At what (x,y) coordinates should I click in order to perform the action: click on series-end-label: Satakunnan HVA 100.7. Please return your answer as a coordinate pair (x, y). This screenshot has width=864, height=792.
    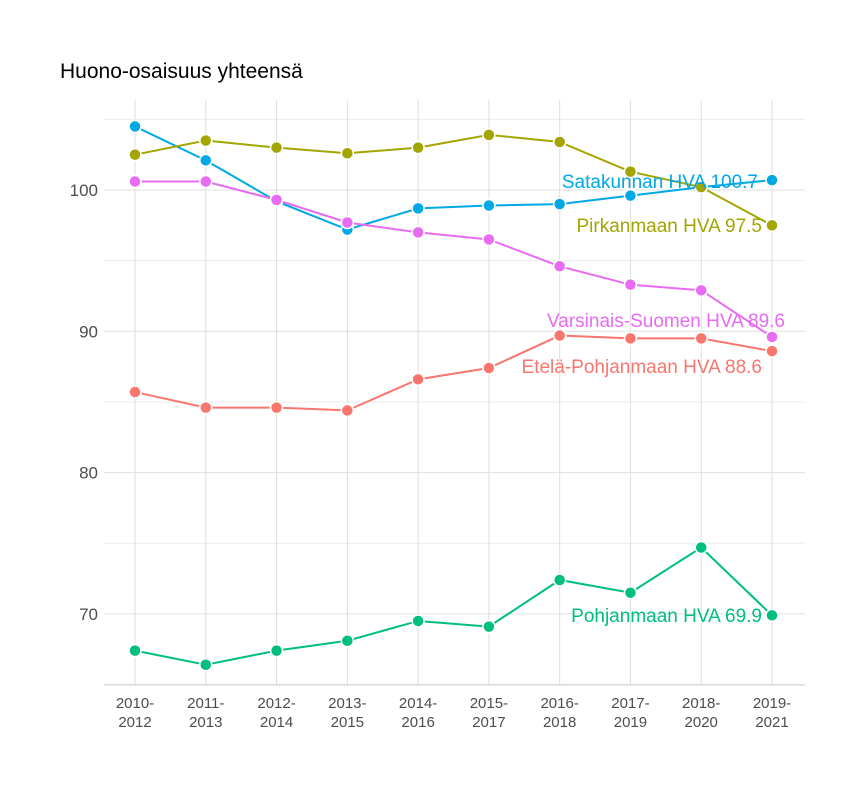
    Looking at the image, I should click on (660, 182).